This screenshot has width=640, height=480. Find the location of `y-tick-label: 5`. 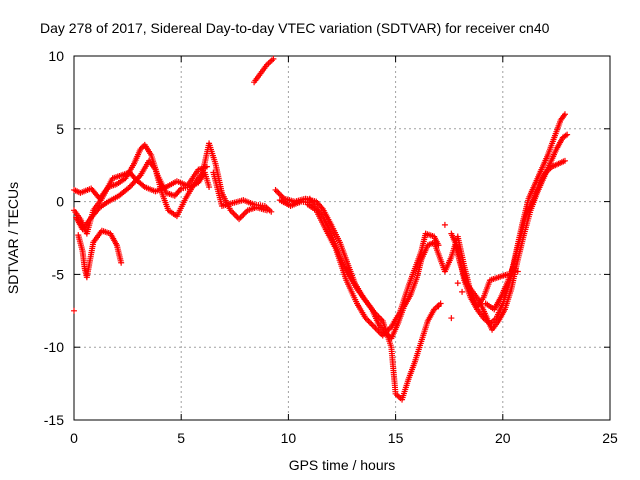

y-tick-label: 5 is located at coordinates (60, 129).